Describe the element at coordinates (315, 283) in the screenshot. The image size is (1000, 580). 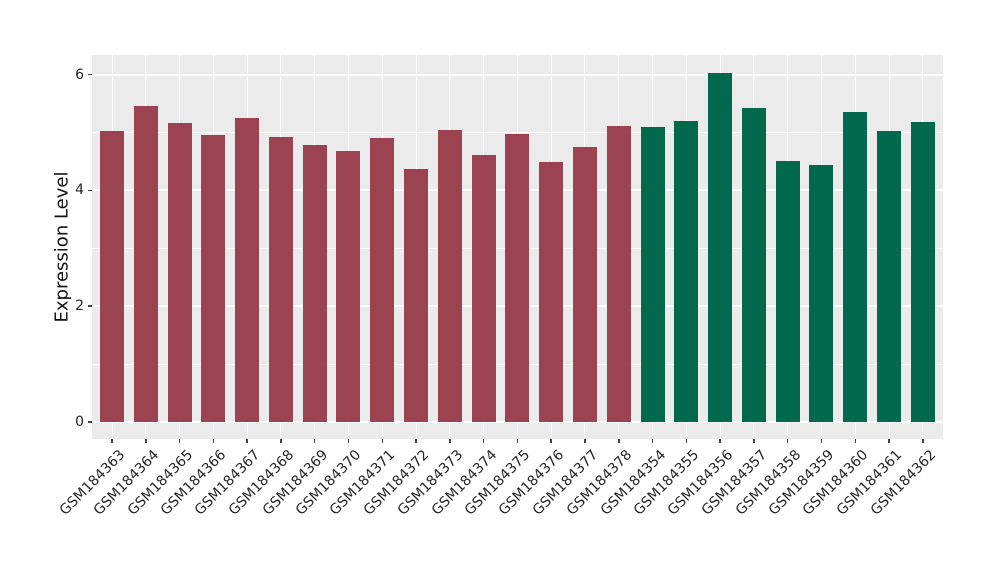
I see `bar-gsm184369` at that location.